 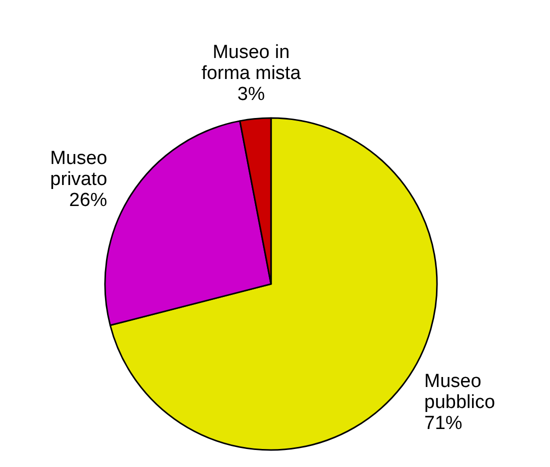 What do you see at coordinates (251, 94) in the screenshot?
I see `data-label: 3%` at bounding box center [251, 94].